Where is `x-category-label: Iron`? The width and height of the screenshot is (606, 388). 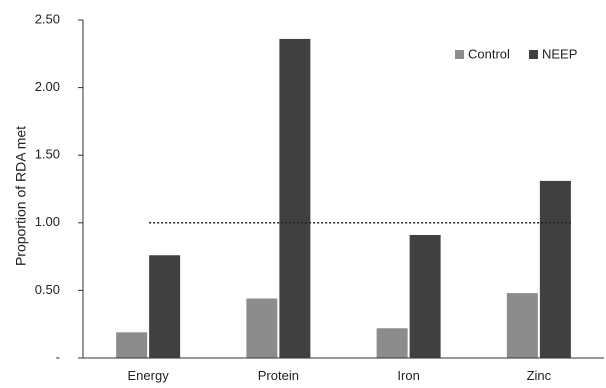
x-category-label: Iron is located at coordinates (408, 375).